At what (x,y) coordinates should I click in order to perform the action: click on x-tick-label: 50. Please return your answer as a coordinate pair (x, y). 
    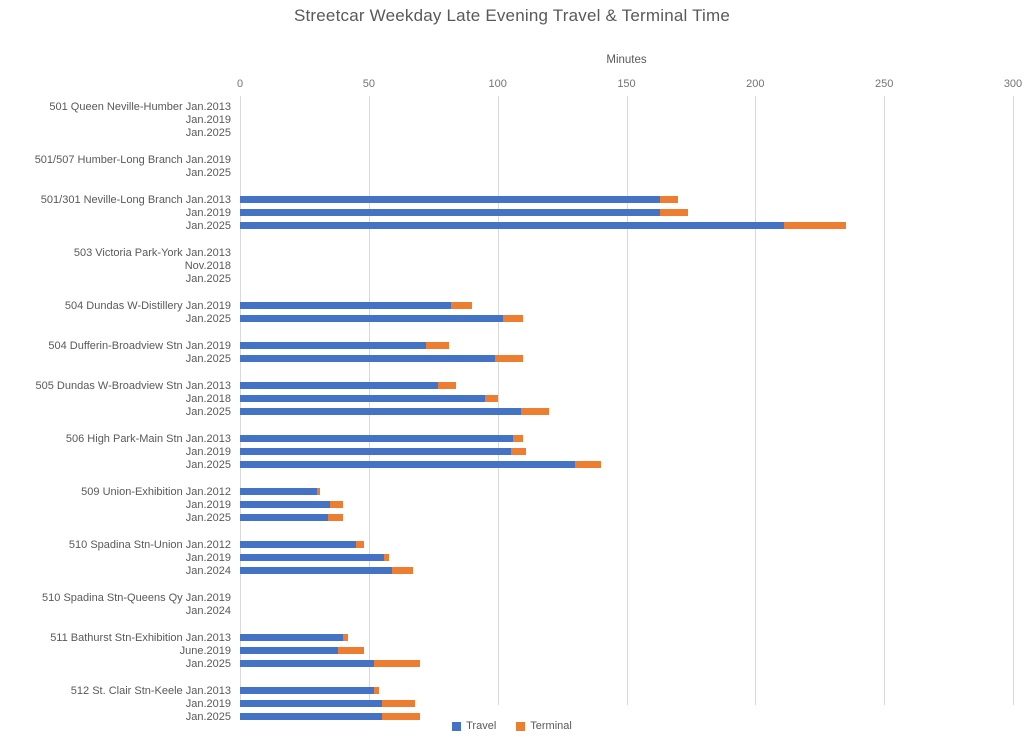
    Looking at the image, I should click on (368, 84).